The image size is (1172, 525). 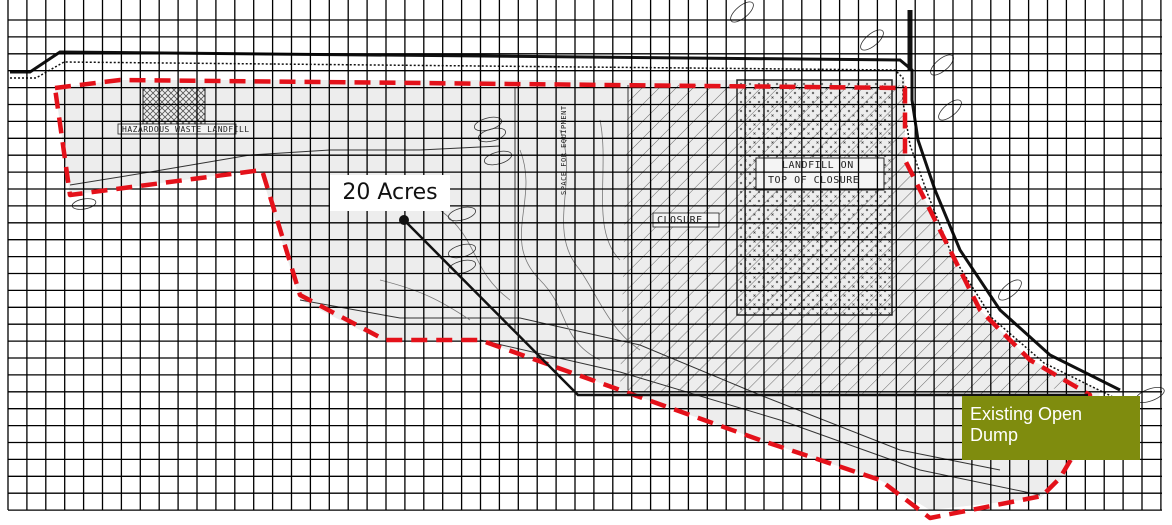 What do you see at coordinates (174, 106) in the screenshot?
I see `hazardous-cell` at bounding box center [174, 106].